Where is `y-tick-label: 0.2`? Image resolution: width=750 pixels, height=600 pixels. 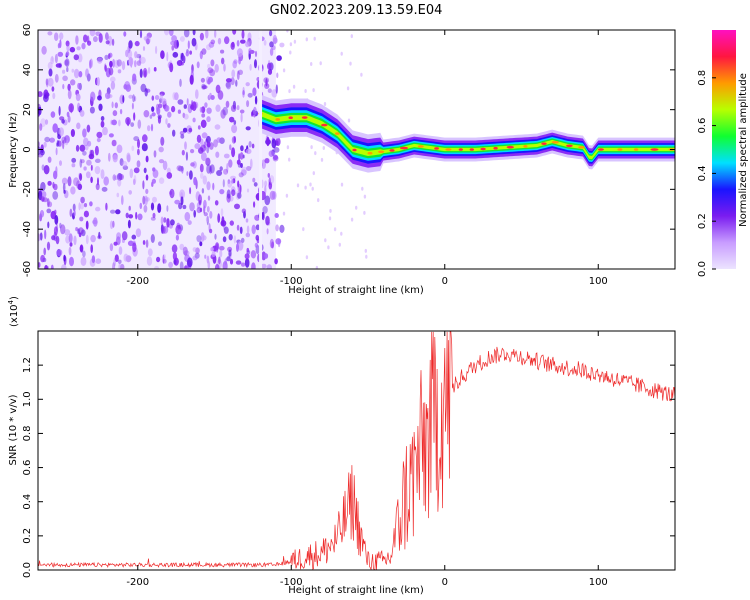 y-tick-label: 0.2 is located at coordinates (27, 536).